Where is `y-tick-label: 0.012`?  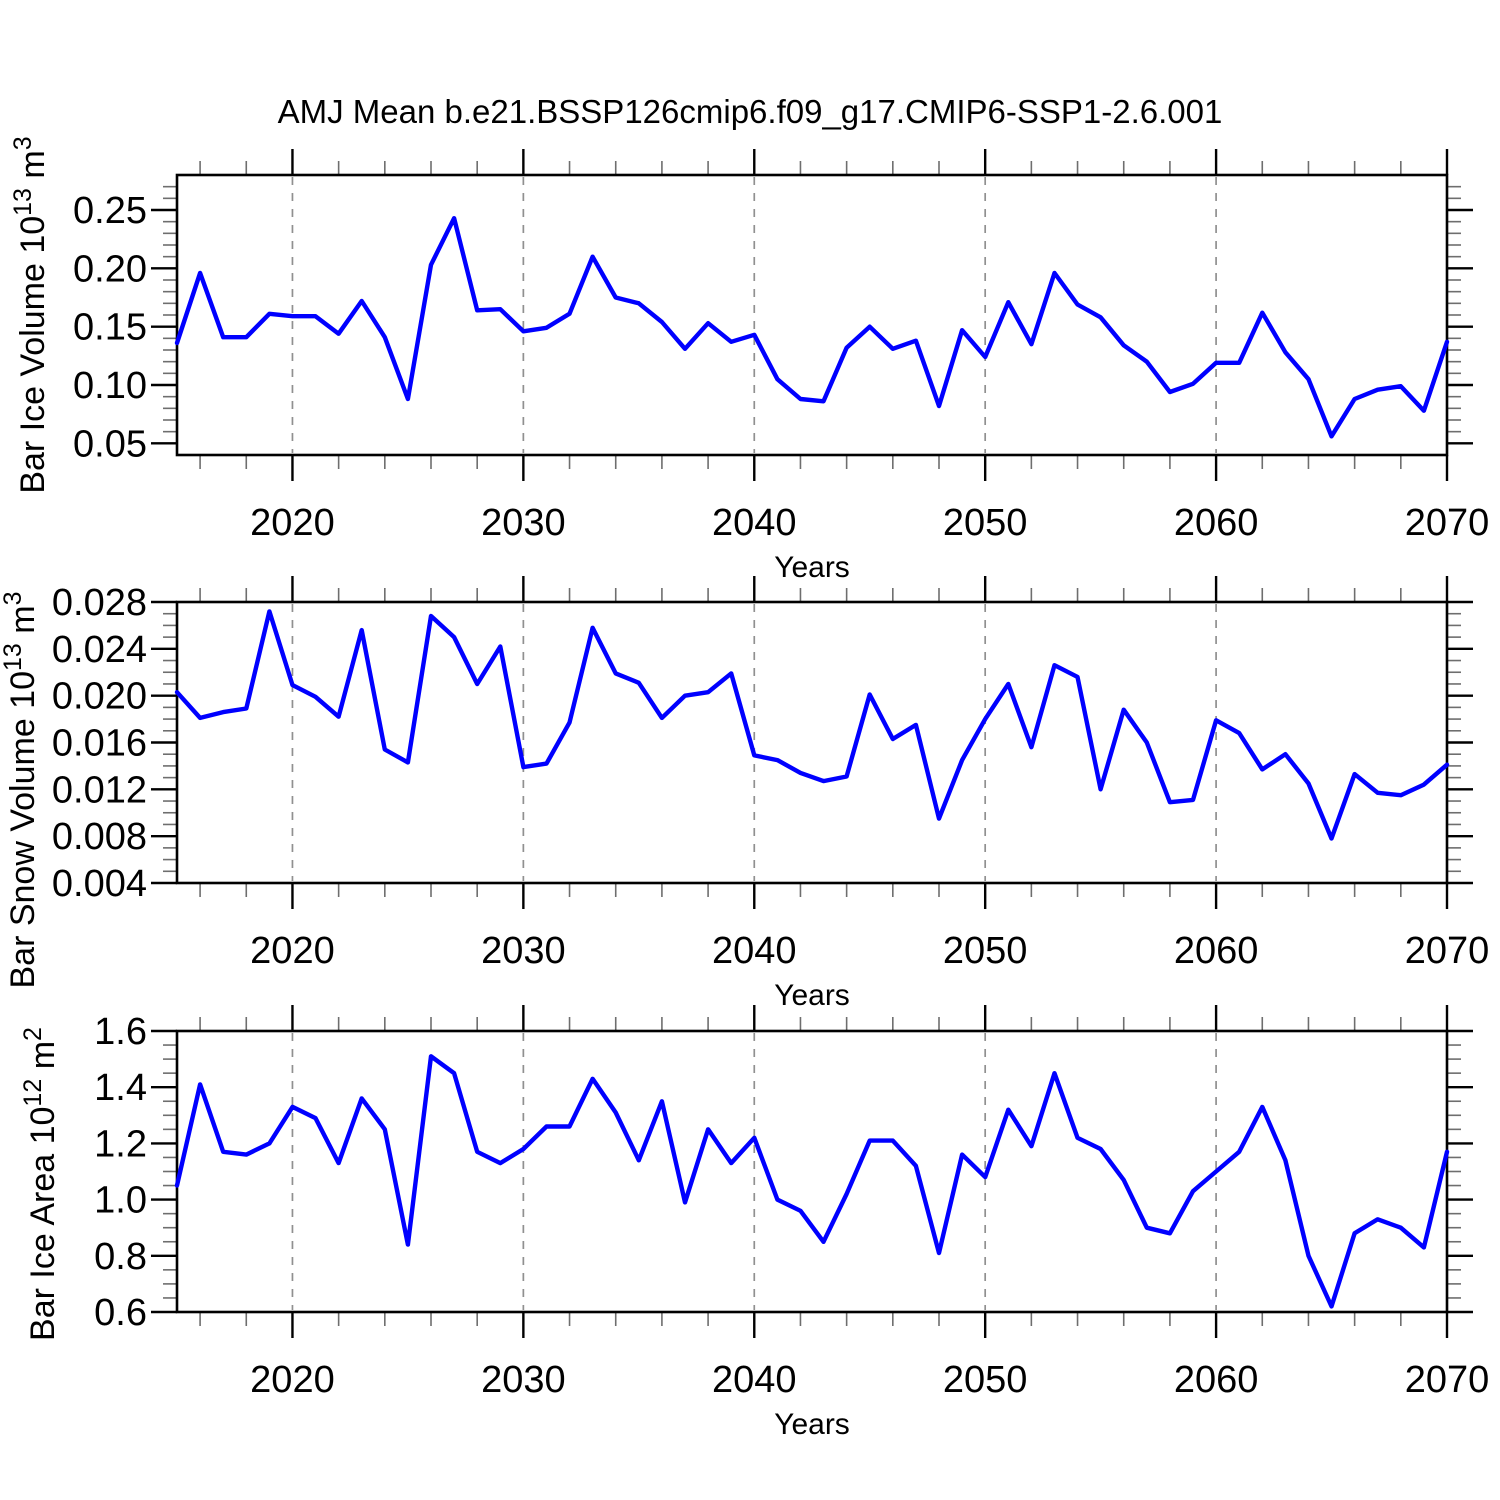 y-tick-label: 0.012 is located at coordinates (99, 790).